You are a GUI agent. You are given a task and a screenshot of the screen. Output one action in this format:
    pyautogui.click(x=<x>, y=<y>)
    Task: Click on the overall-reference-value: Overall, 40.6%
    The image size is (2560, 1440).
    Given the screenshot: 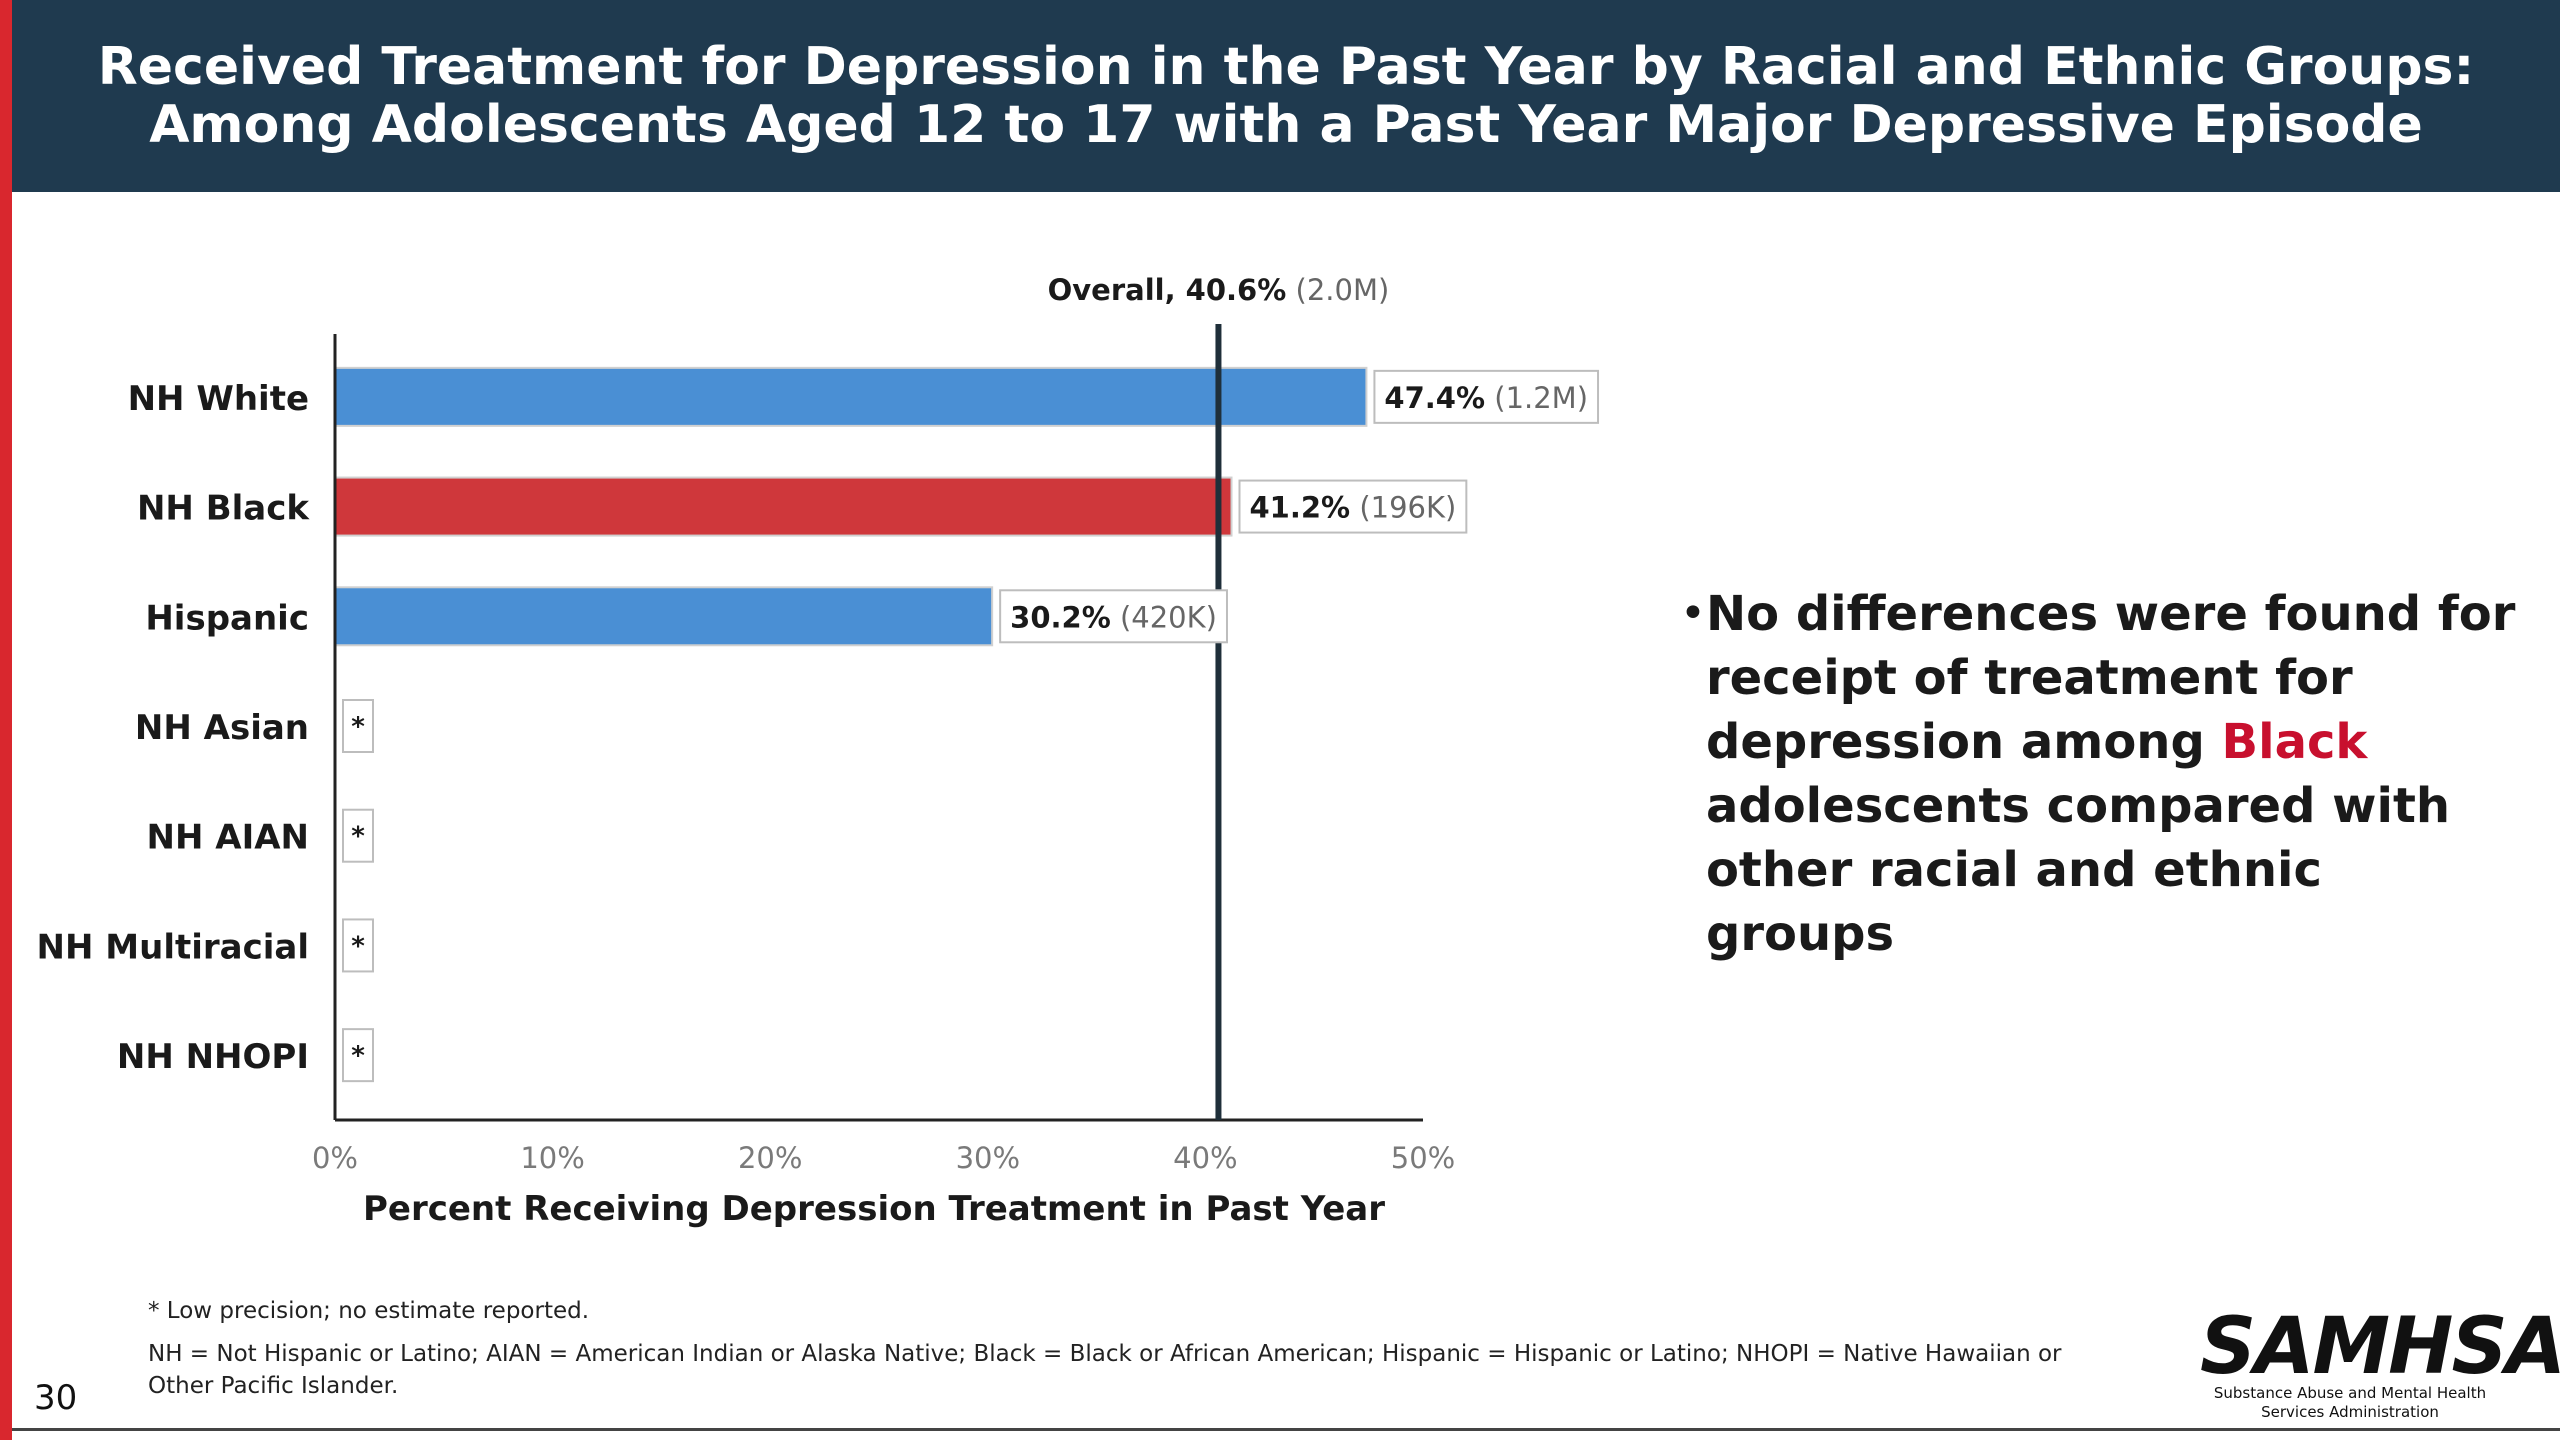 What is the action you would take?
    pyautogui.click(x=1167, y=290)
    